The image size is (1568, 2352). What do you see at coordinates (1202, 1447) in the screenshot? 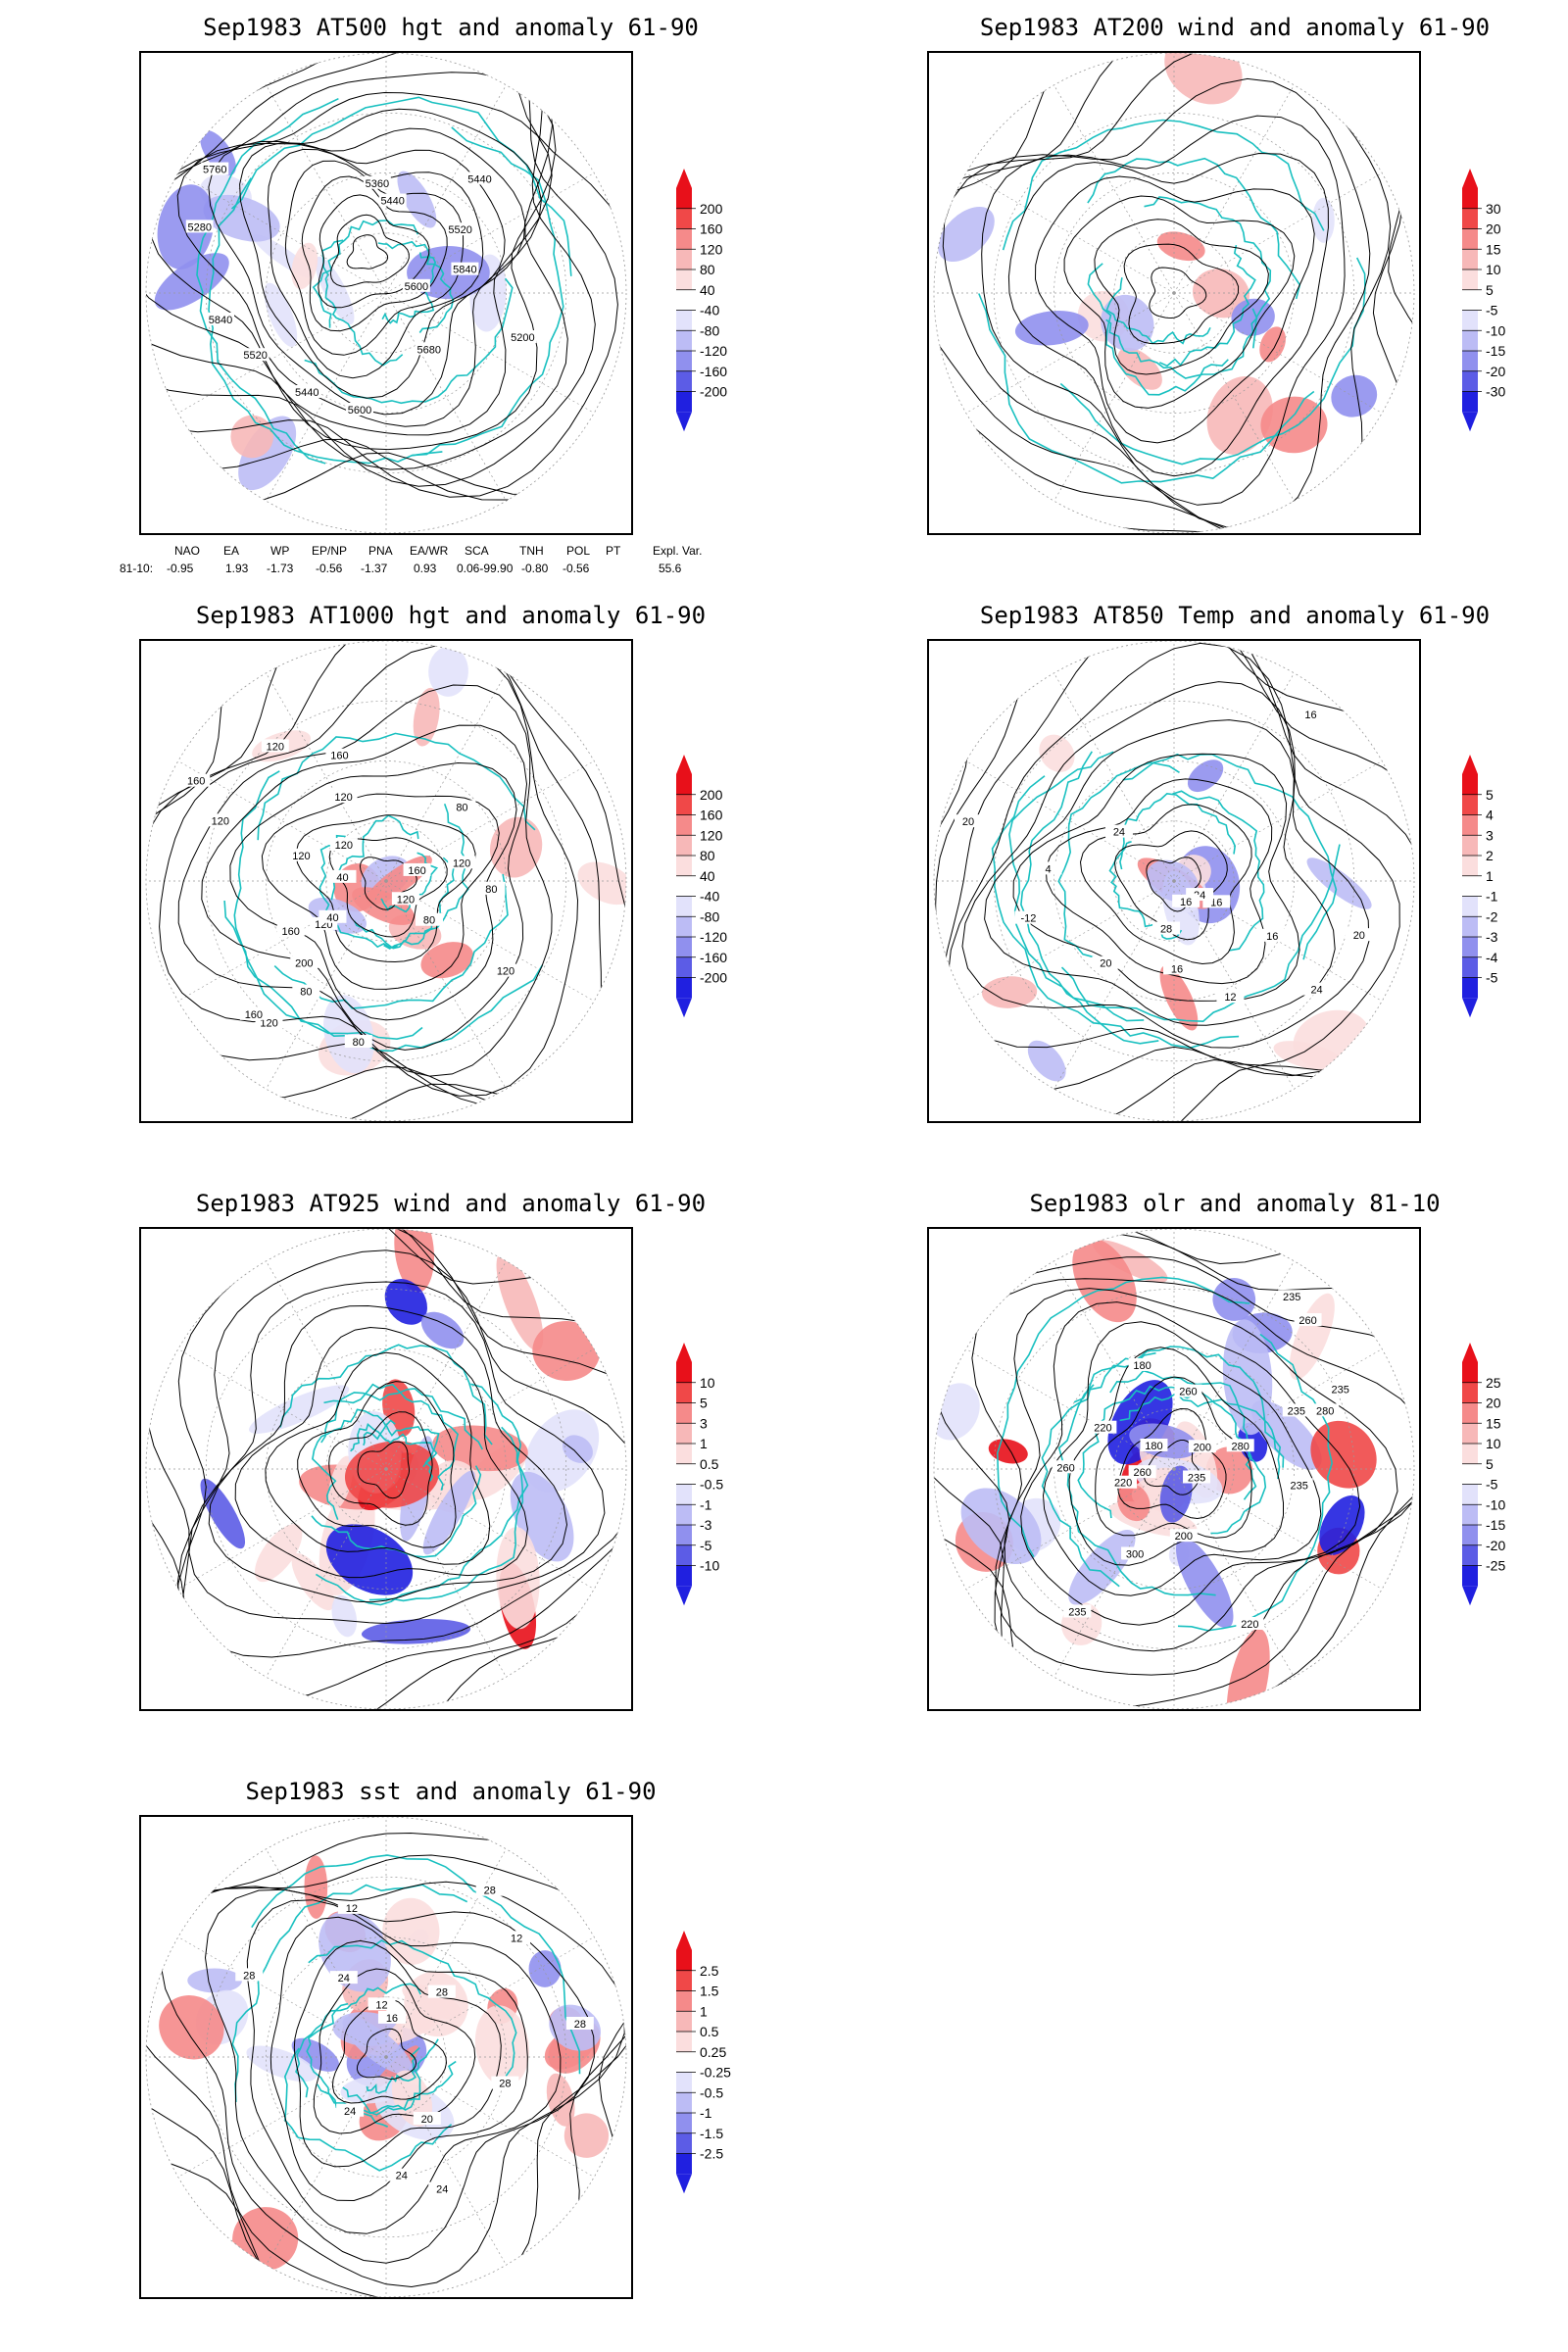
I see `contour-label: 200` at bounding box center [1202, 1447].